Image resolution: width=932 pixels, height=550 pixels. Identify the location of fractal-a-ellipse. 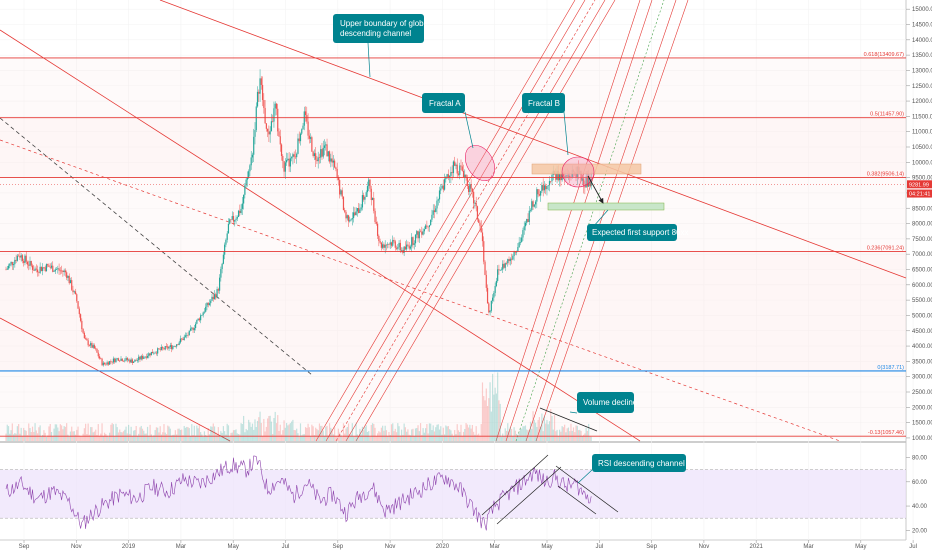
(480, 163).